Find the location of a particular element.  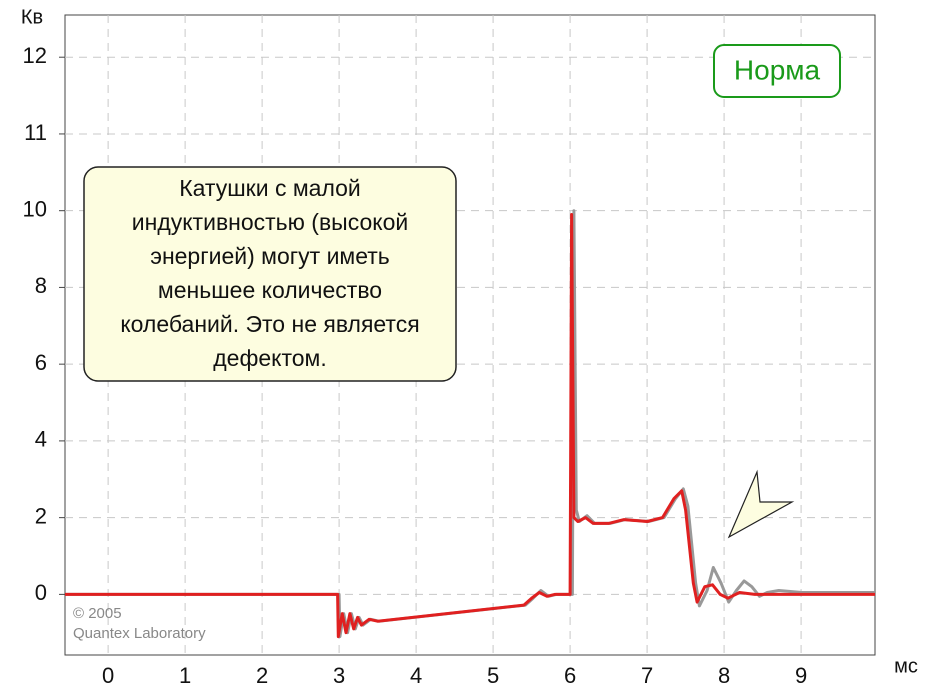

y-tick-label: 4 is located at coordinates (41, 439).